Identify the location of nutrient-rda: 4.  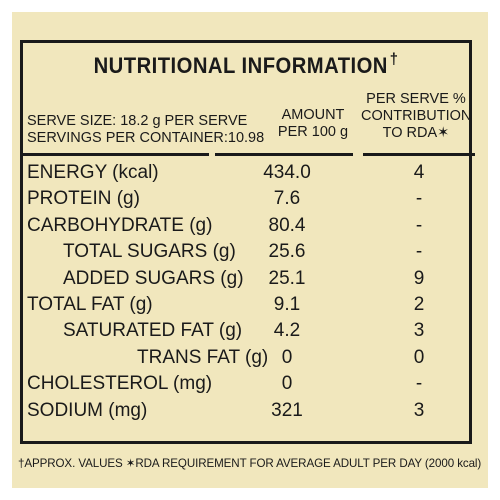
(419, 172).